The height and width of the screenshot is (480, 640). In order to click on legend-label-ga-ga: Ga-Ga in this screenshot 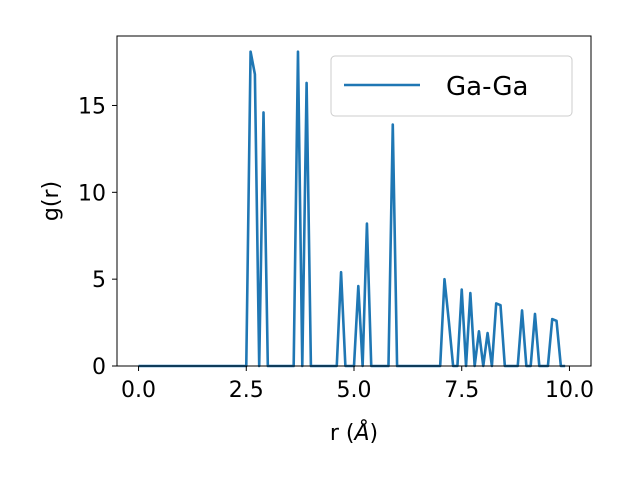, I will do `click(487, 87)`.